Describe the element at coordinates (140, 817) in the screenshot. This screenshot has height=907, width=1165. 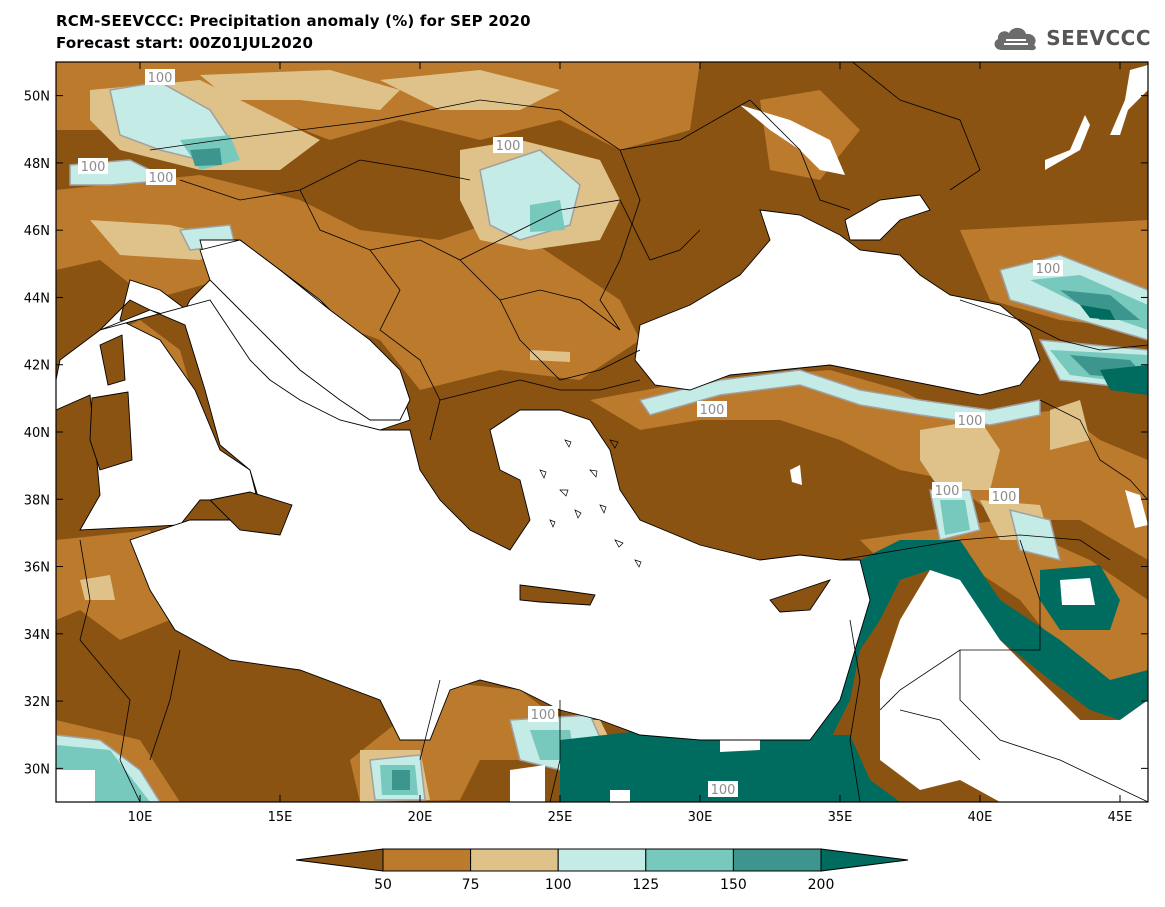
I see `lon-tick-label: 10E` at that location.